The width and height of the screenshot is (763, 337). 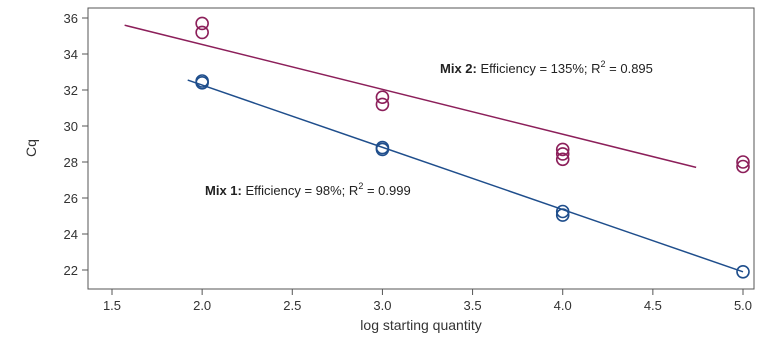 What do you see at coordinates (76, 144) in the screenshot?
I see `y-axis: 22 24 26 28 30 32 34 36` at bounding box center [76, 144].